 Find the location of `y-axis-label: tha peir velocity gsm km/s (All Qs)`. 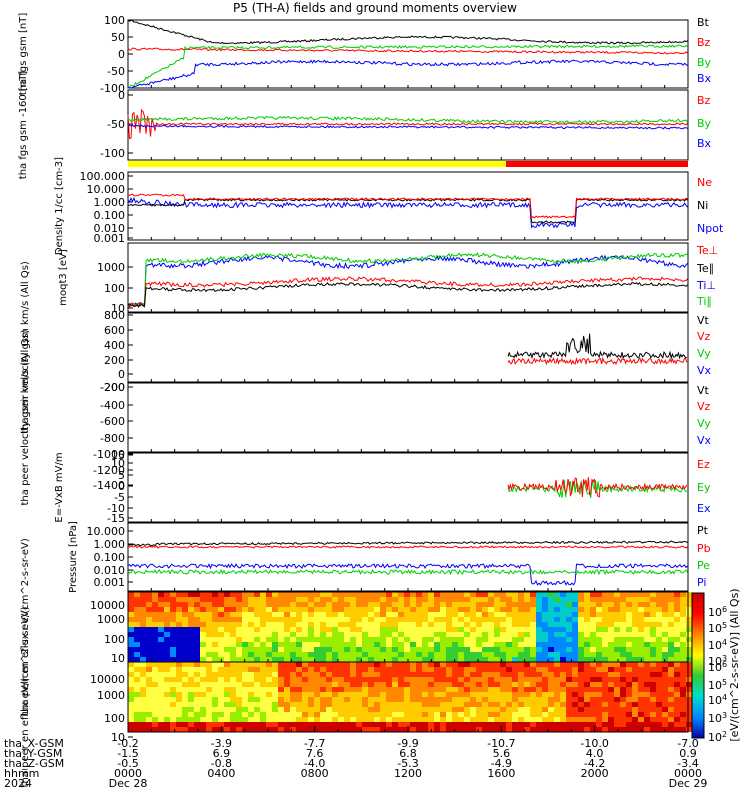

y-axis-label: tha peir velocity gsm km/s (All Qs) is located at coordinates (25, 347).